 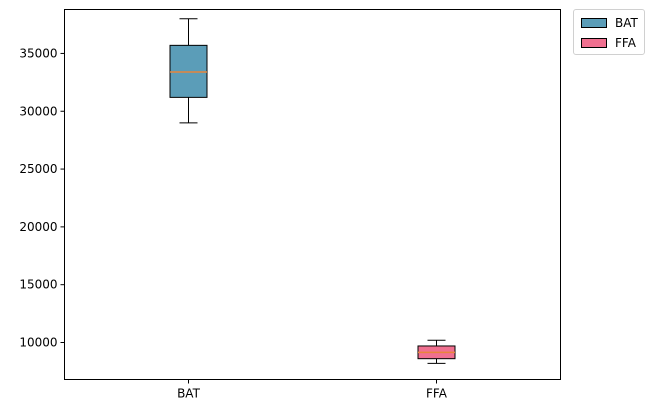 I want to click on legend-label-bat: BAT, so click(x=626, y=23).